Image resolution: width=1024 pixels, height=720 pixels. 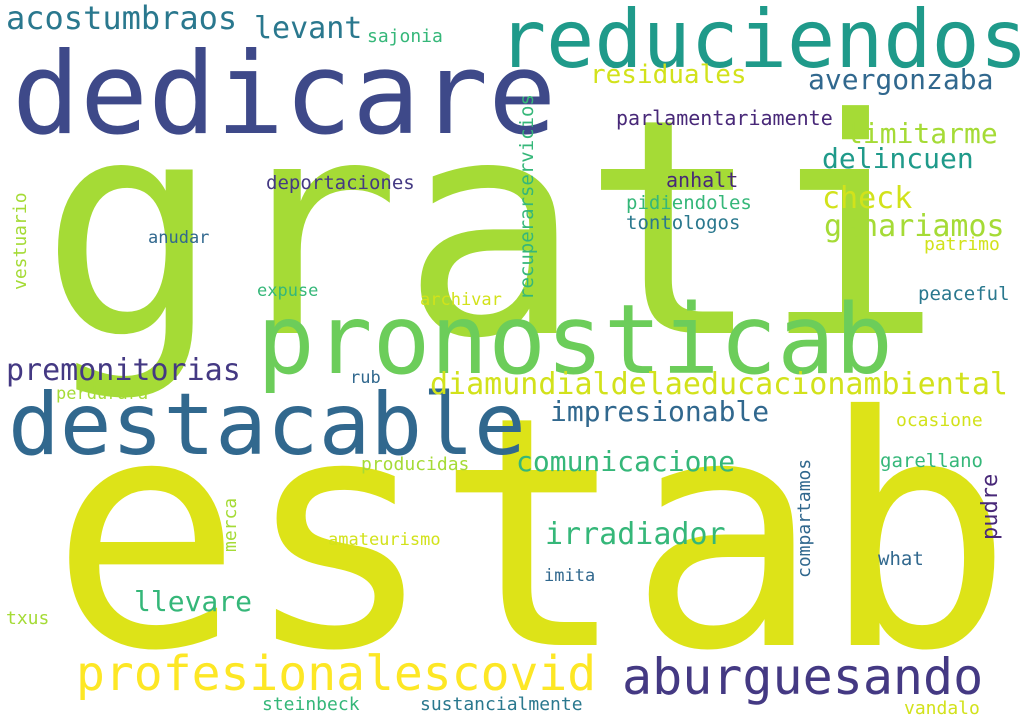 What do you see at coordinates (803, 677) in the screenshot?
I see `word-aburguesando: aburguesando` at bounding box center [803, 677].